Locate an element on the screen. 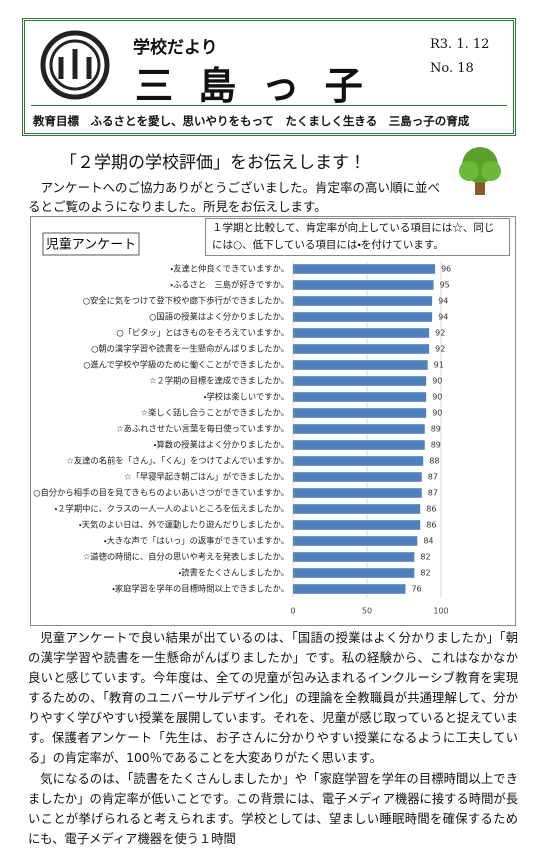  chart-title: 児童アンケート is located at coordinates (91, 245).